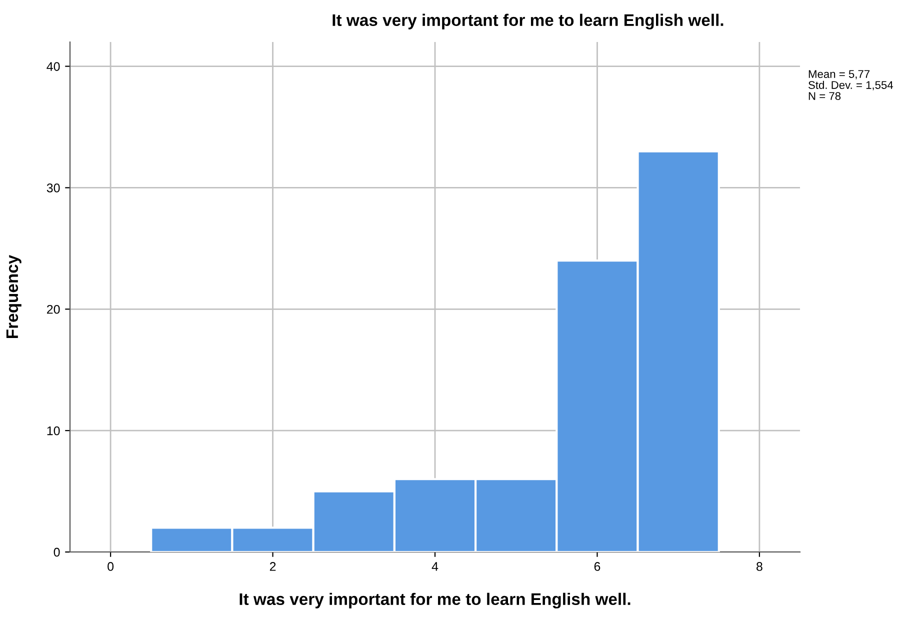  I want to click on y-tick-label: 40, so click(53, 66).